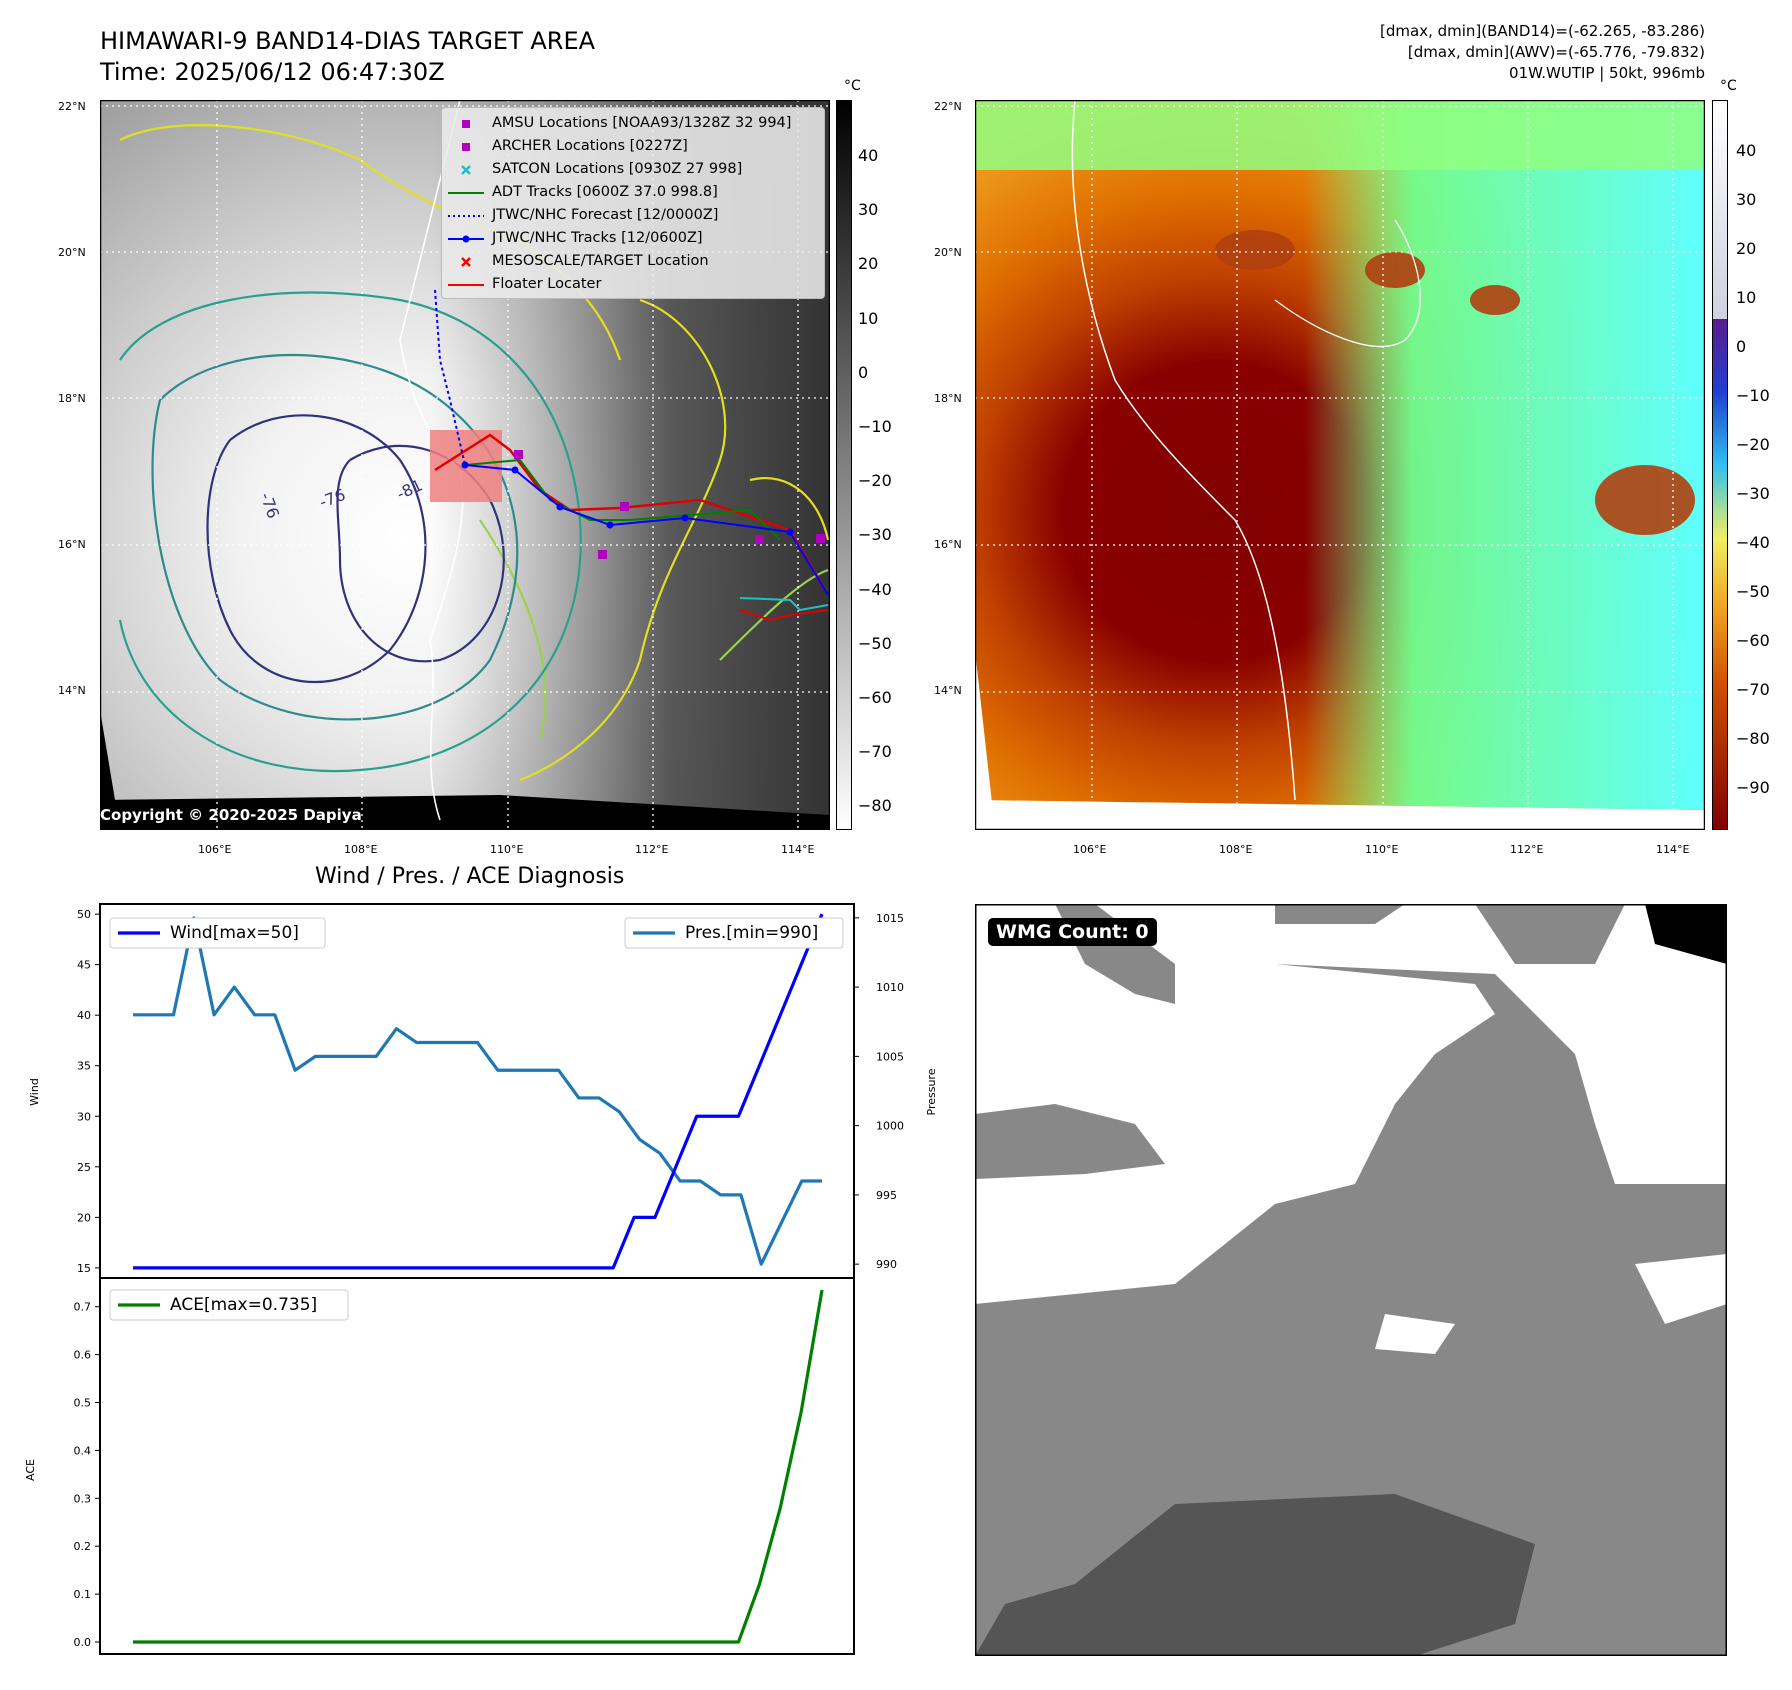 This screenshot has height=1690, width=1792. What do you see at coordinates (83, 1450) in the screenshot?
I see `ace-tick-label: 0.4` at bounding box center [83, 1450].